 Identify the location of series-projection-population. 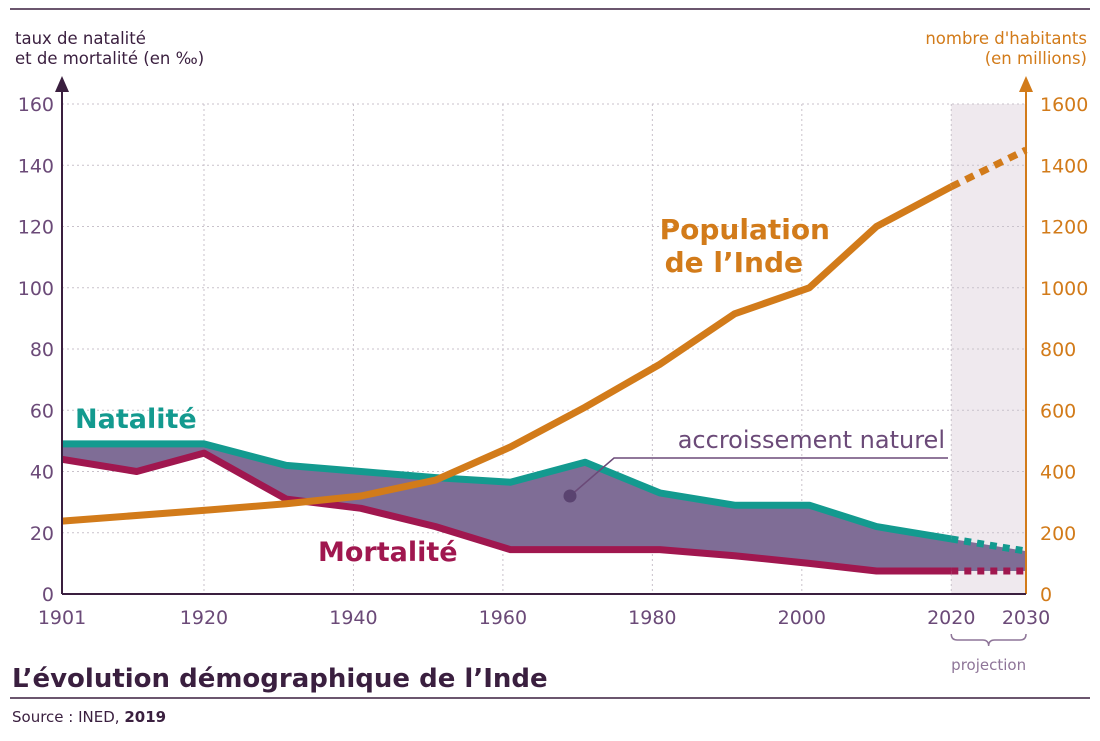
(988, 168).